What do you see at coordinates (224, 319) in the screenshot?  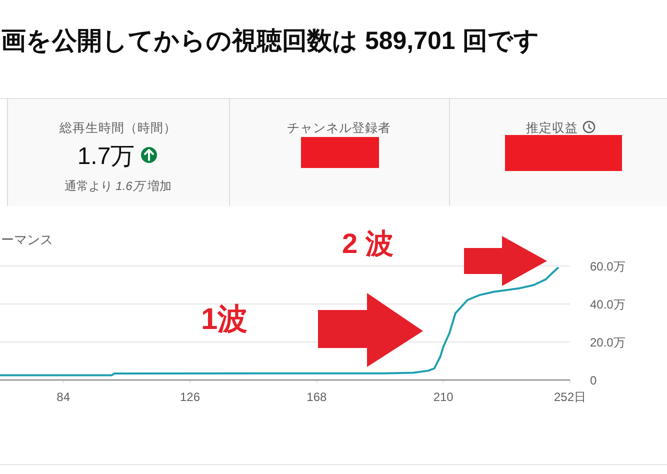 I see `annotation: 1波` at bounding box center [224, 319].